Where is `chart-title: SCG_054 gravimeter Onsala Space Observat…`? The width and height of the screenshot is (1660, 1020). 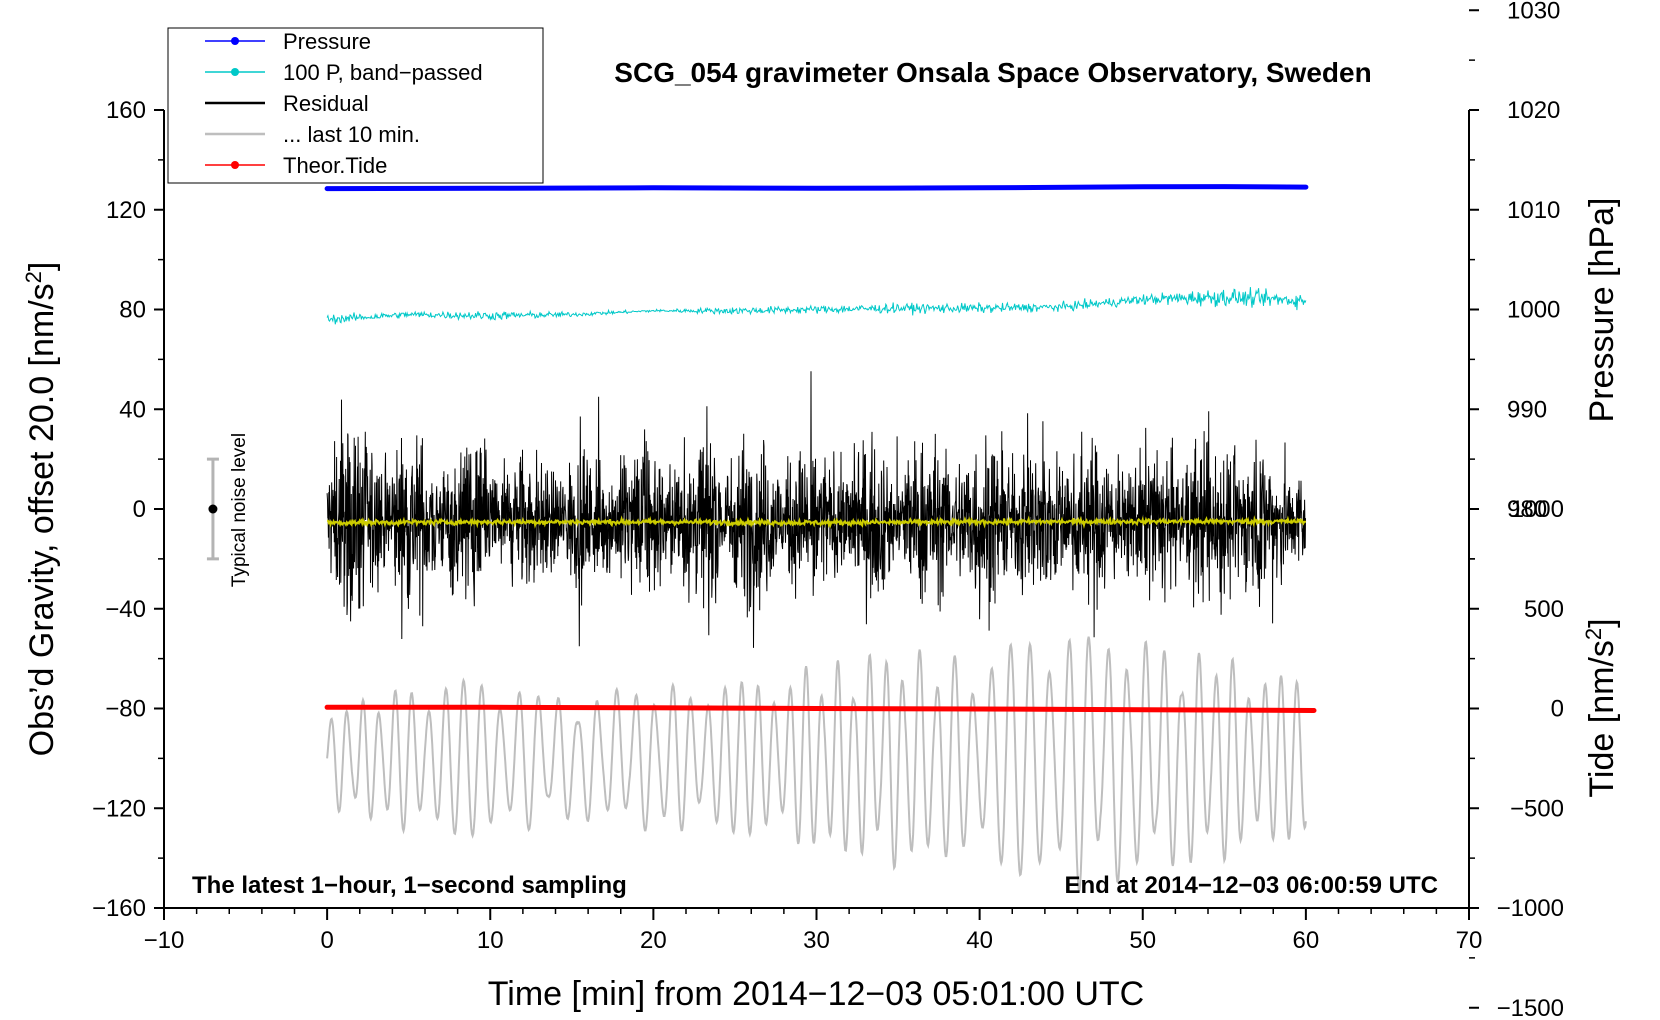 chart-title: SCG_054 gravimeter Onsala Space Observat… is located at coordinates (992, 72).